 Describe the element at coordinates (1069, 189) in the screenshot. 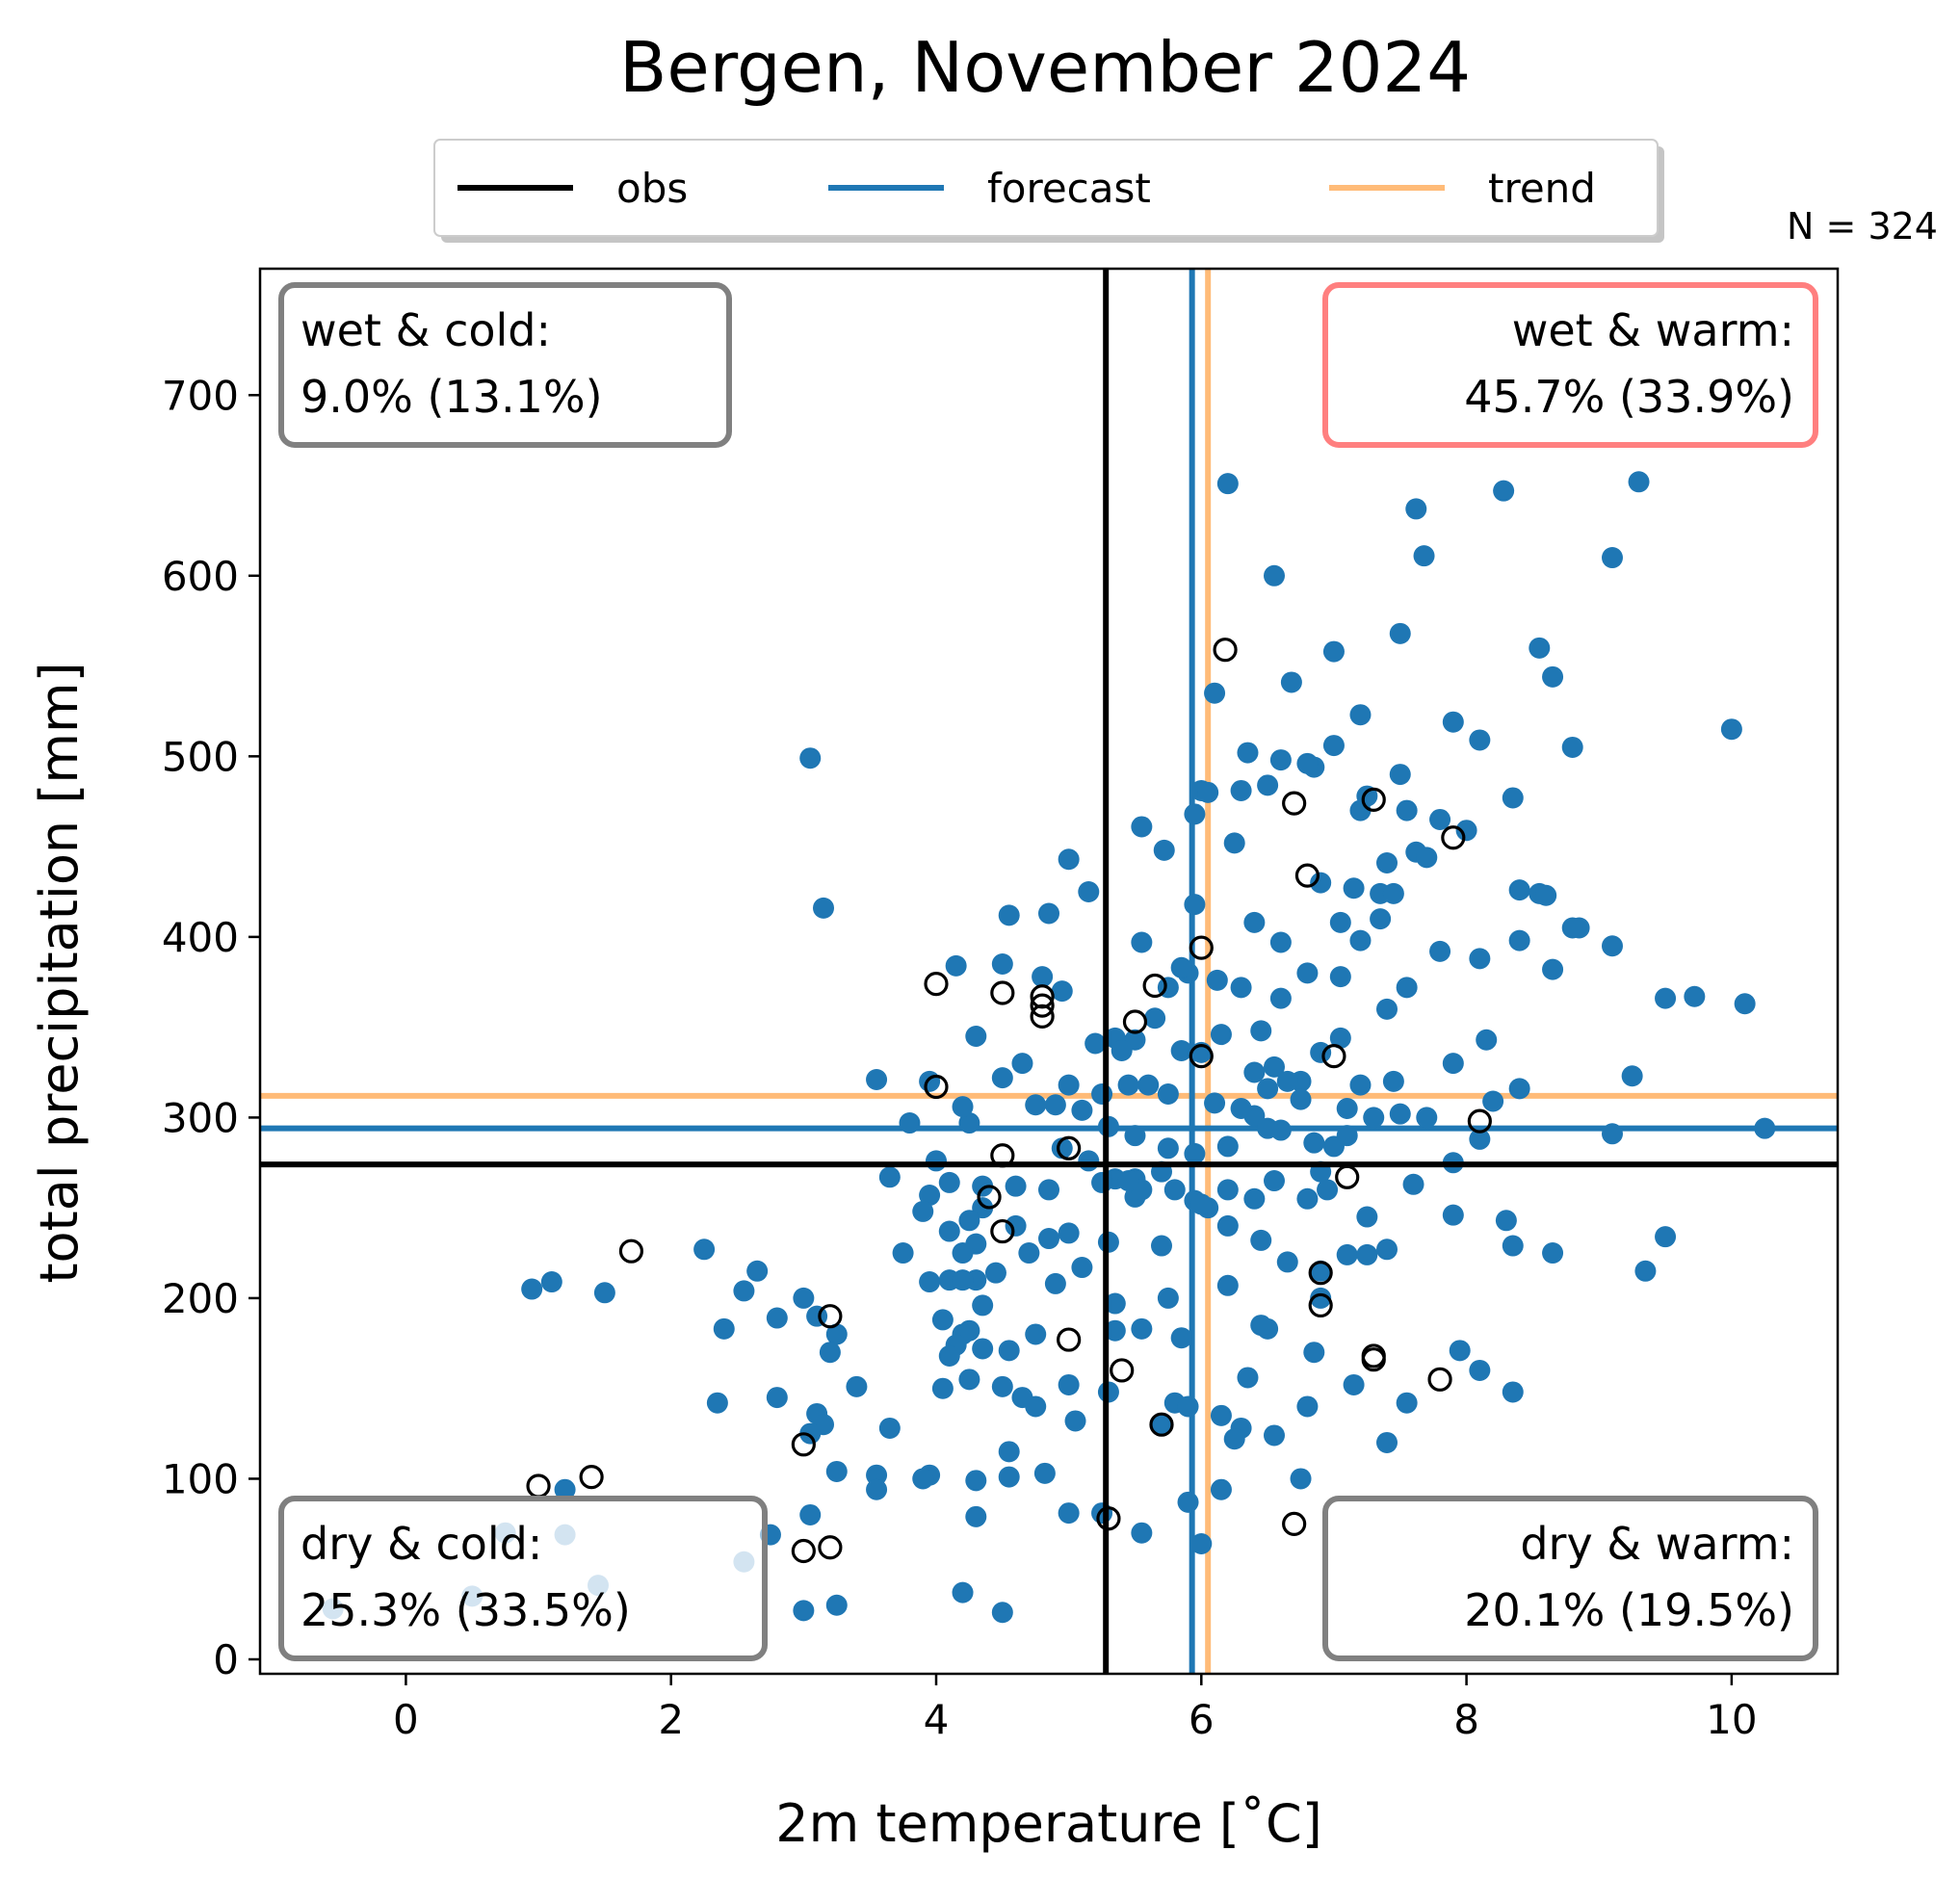

I see `legend-forecast-label: forecast` at that location.